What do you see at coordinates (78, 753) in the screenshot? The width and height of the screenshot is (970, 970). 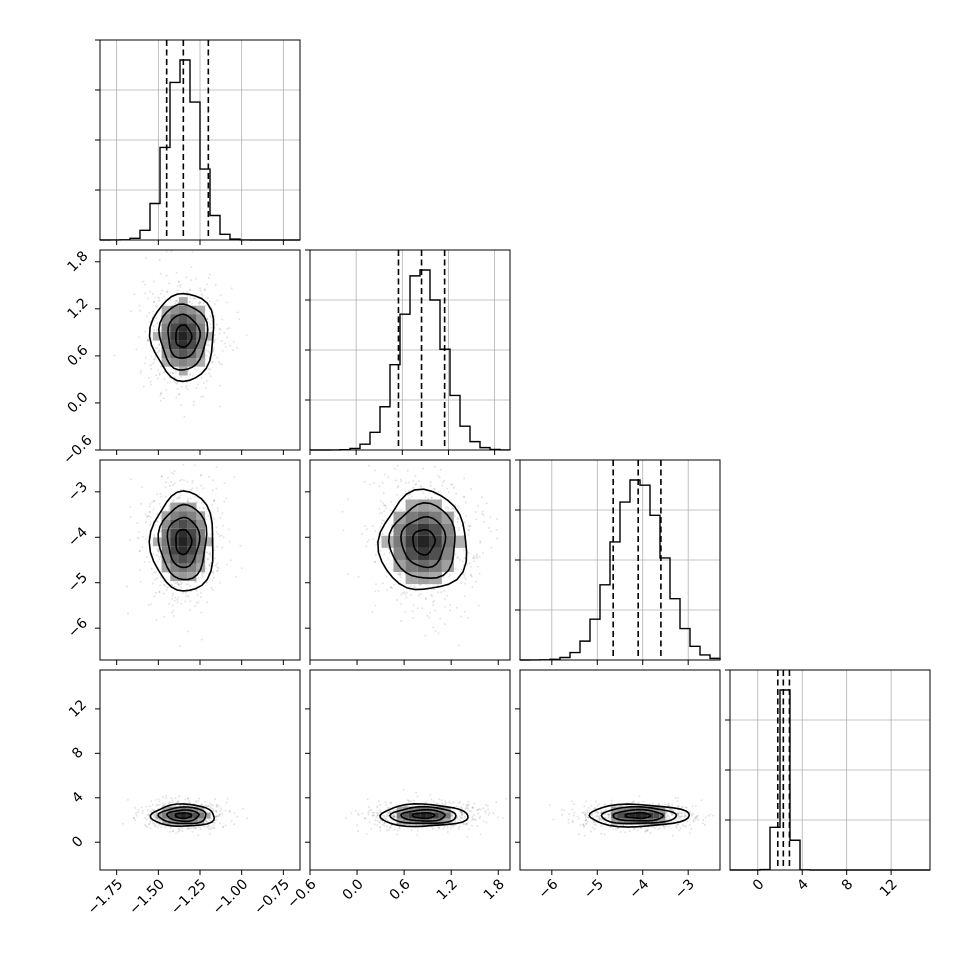 I see `y-tick-label: 8` at bounding box center [78, 753].